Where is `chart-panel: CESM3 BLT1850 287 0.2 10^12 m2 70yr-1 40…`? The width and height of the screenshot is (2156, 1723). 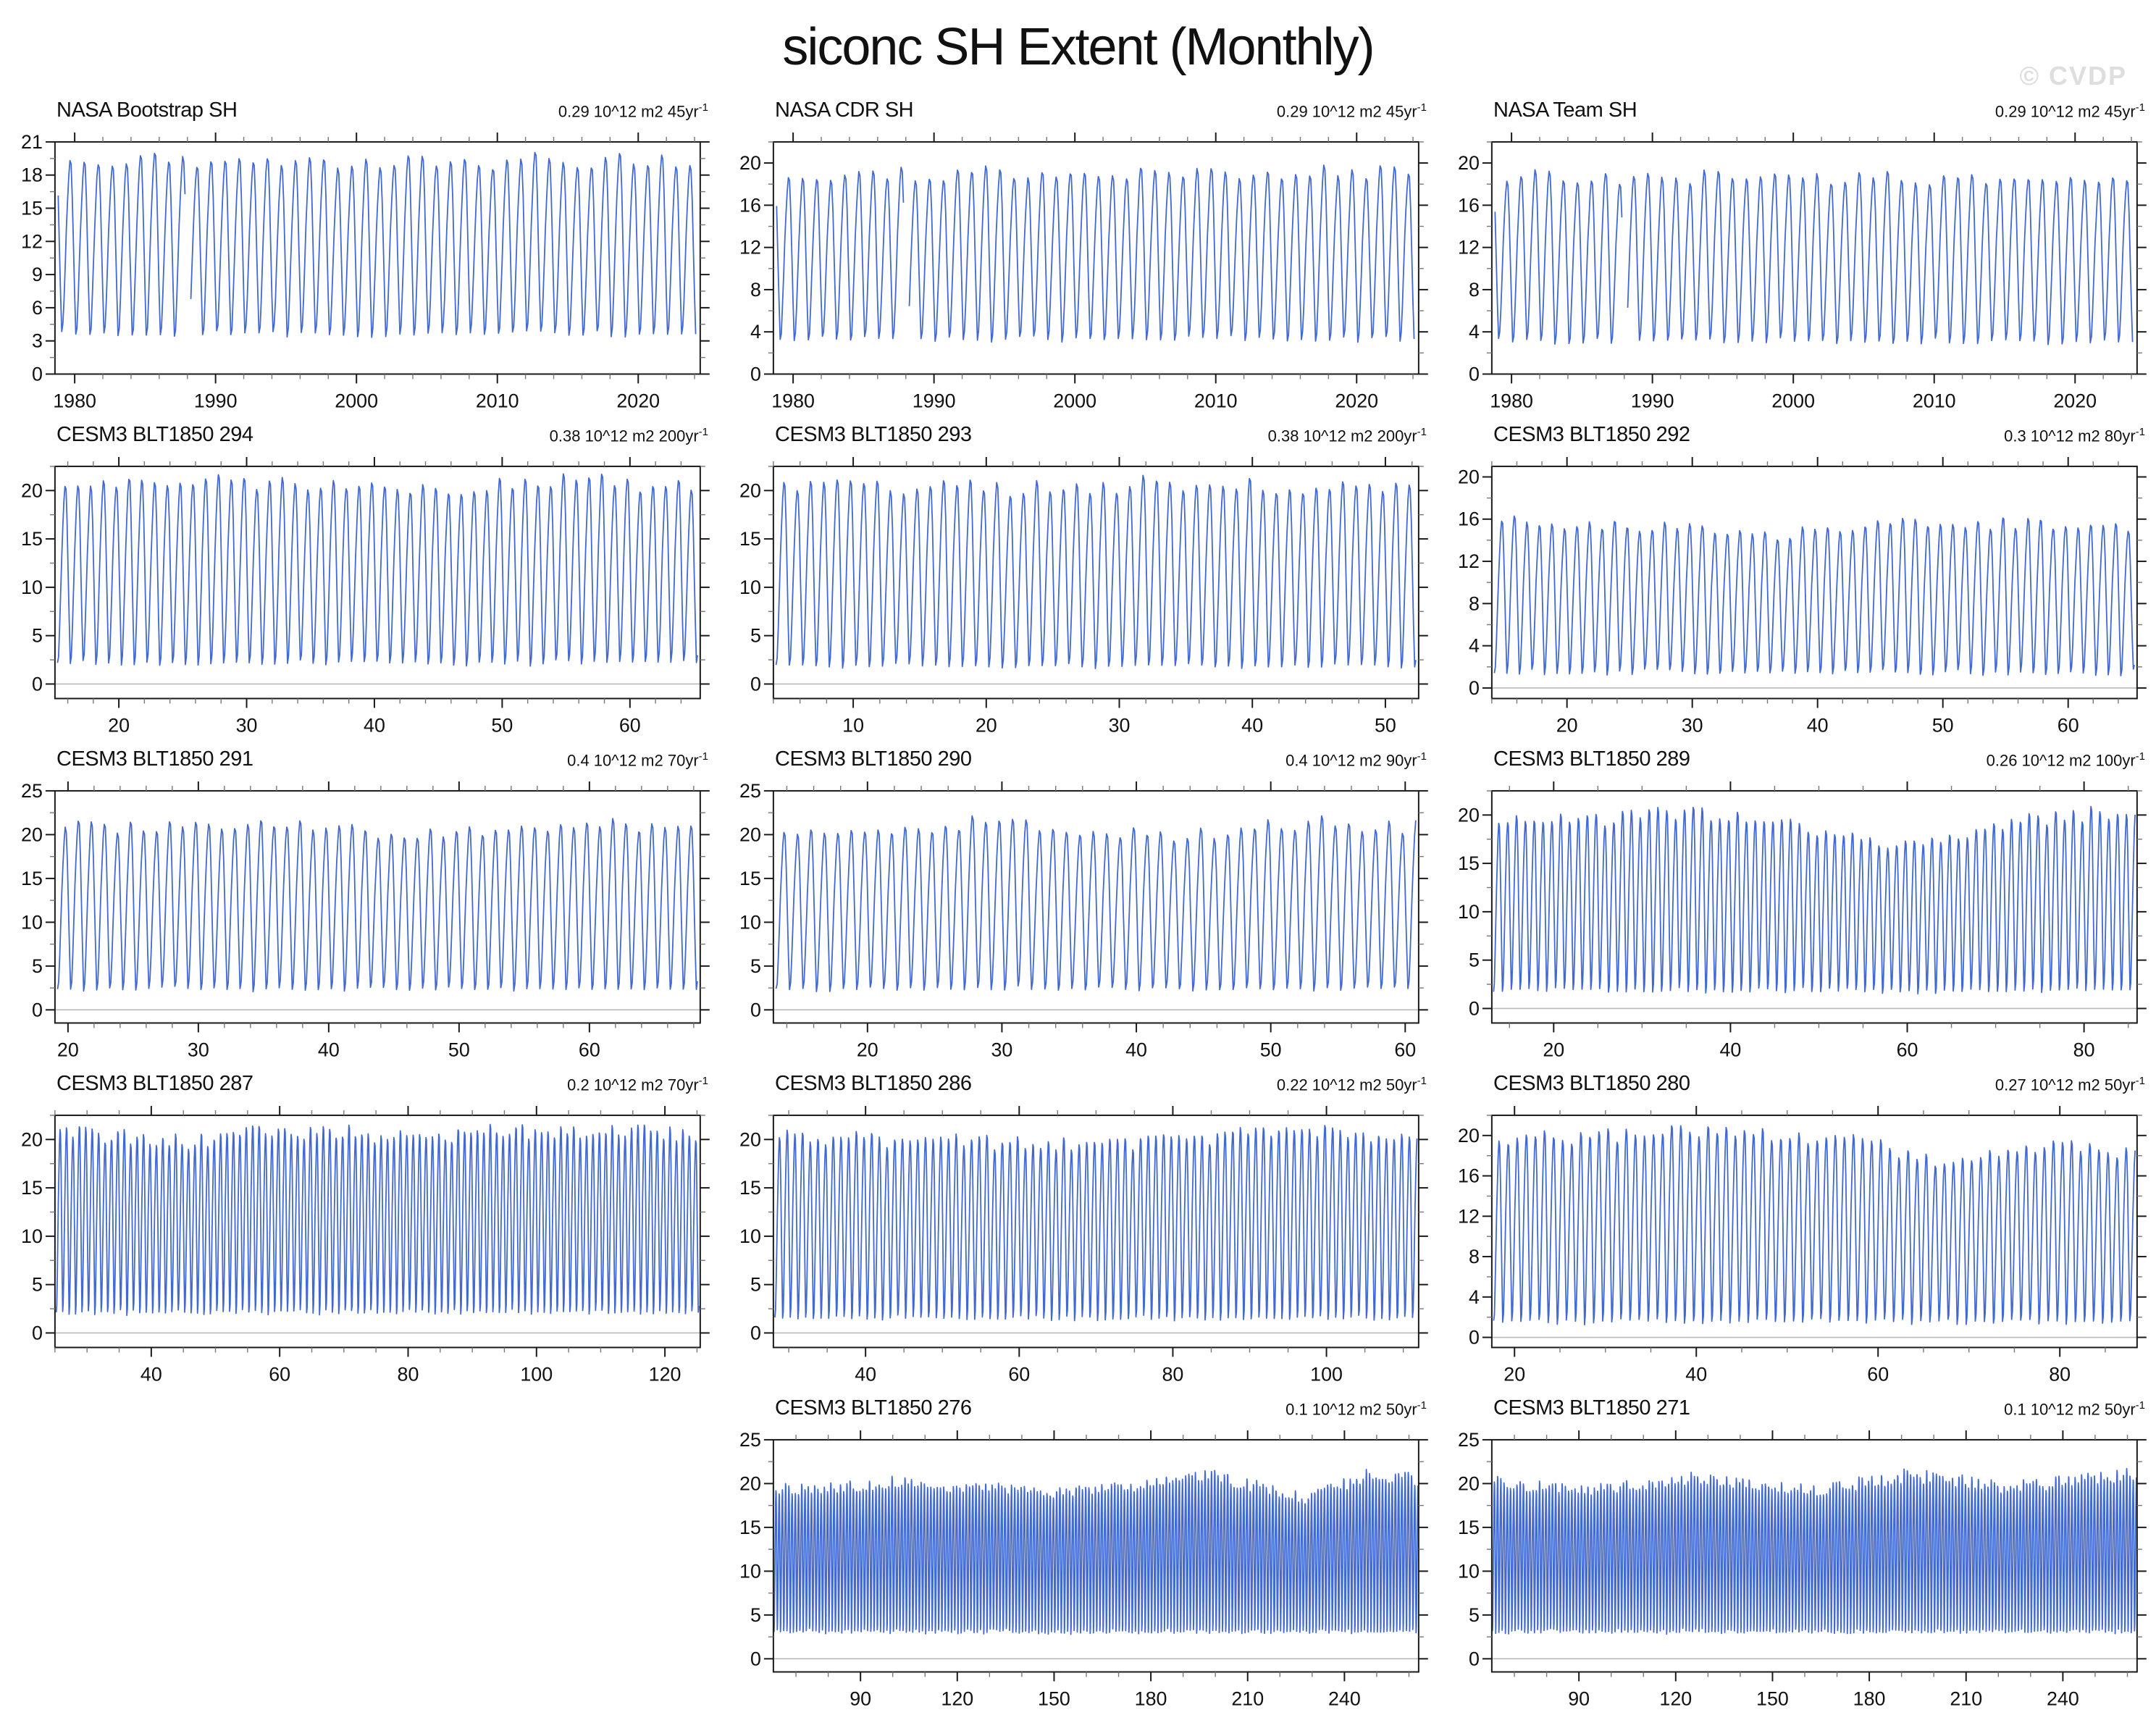
chart-panel: CESM3 BLT1850 287 0.2 10^12 m2 70yr-1 40… is located at coordinates (359, 1230).